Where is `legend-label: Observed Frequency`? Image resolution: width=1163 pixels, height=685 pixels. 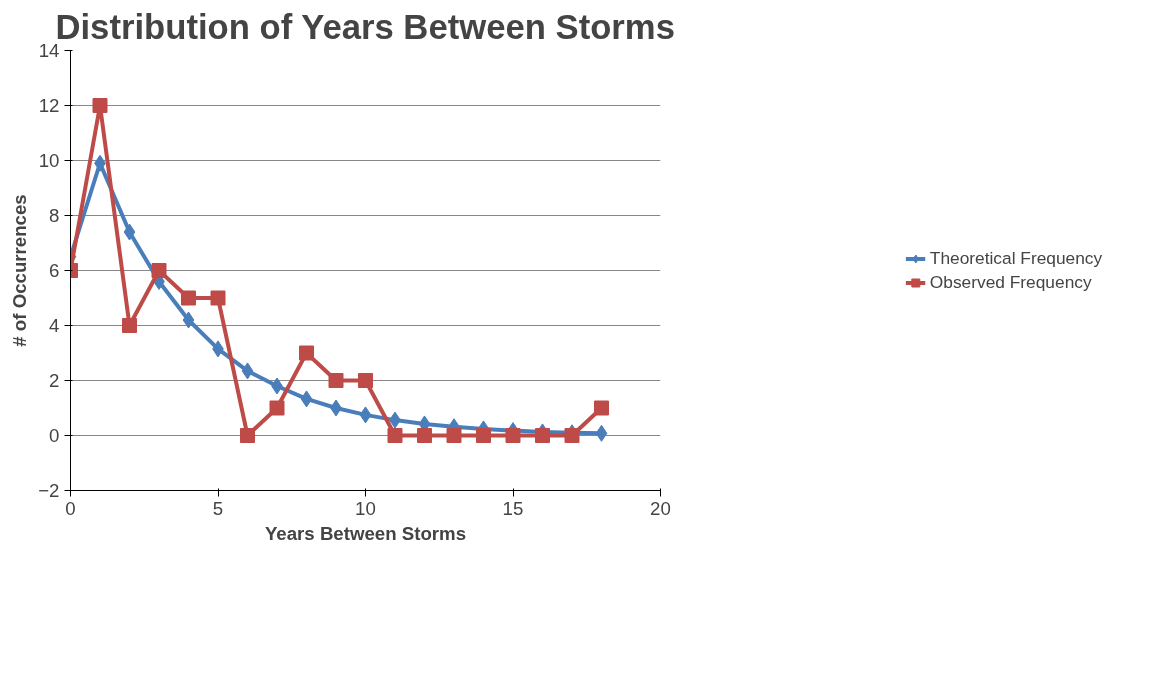 legend-label: Observed Frequency is located at coordinates (1010, 282).